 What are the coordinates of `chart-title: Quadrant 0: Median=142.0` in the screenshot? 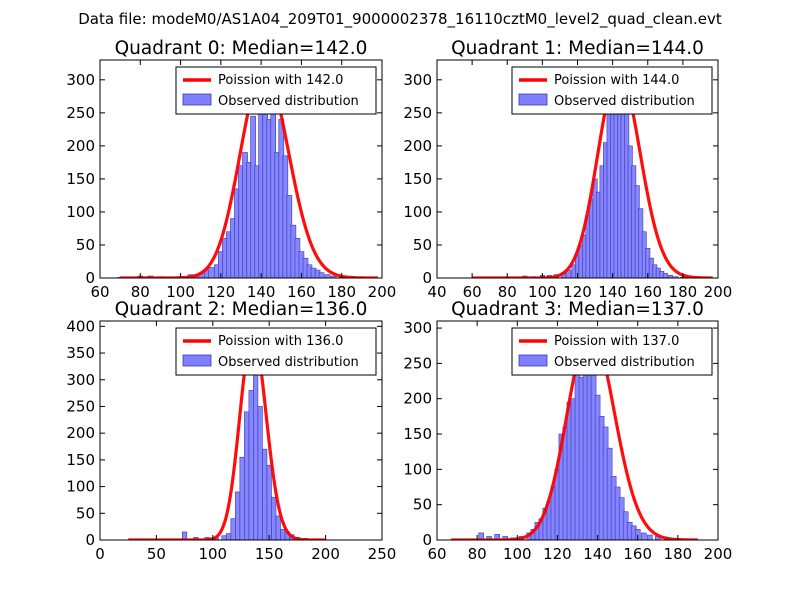 It's located at (241, 48).